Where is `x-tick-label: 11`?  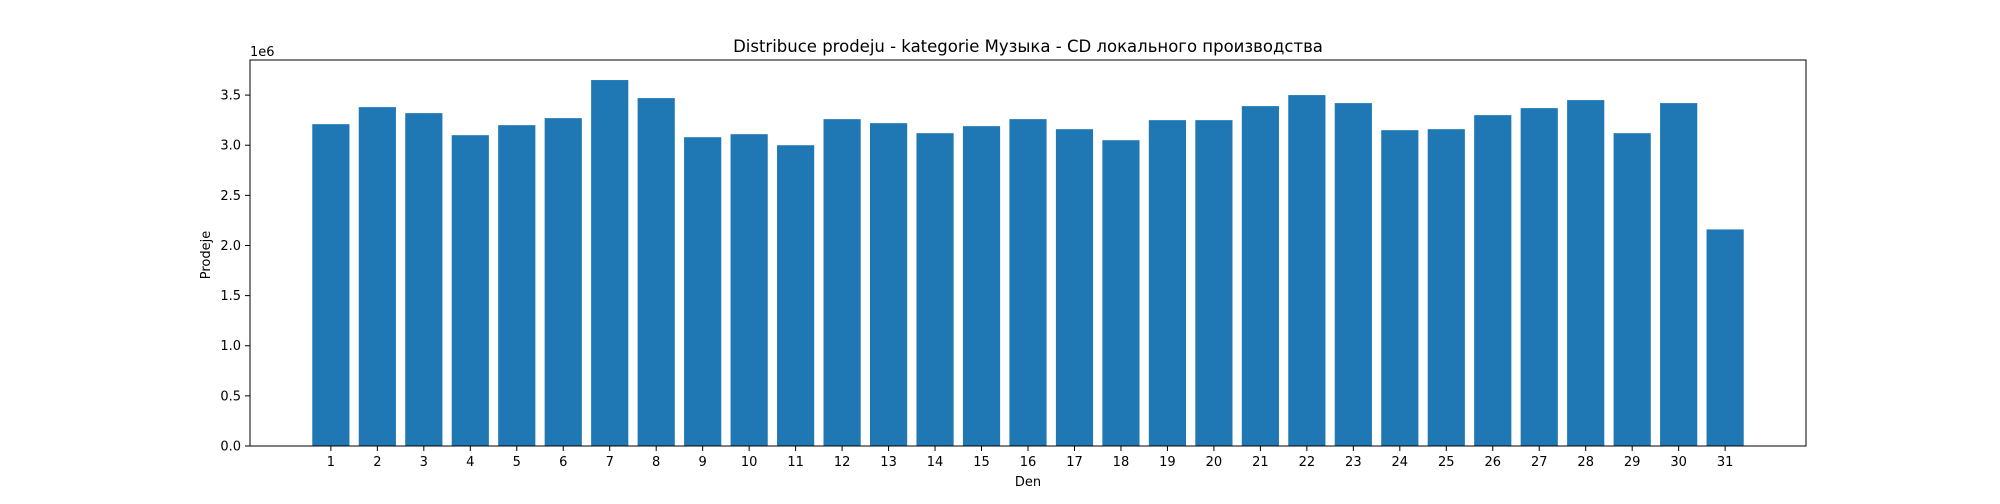 x-tick-label: 11 is located at coordinates (795, 462).